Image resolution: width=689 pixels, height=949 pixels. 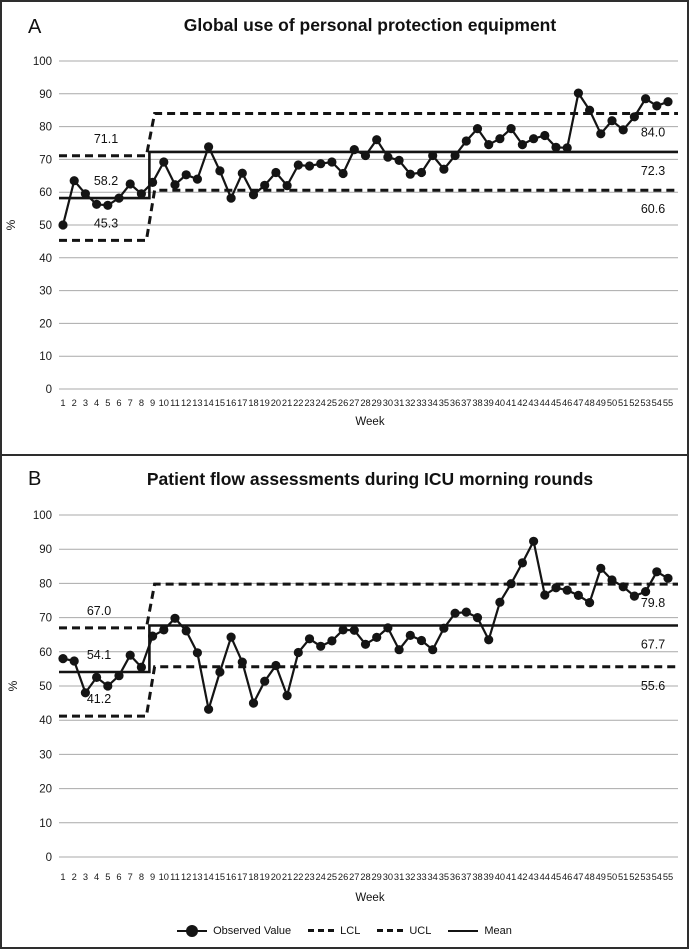 I want to click on x-tick-label: 40, so click(x=500, y=403).